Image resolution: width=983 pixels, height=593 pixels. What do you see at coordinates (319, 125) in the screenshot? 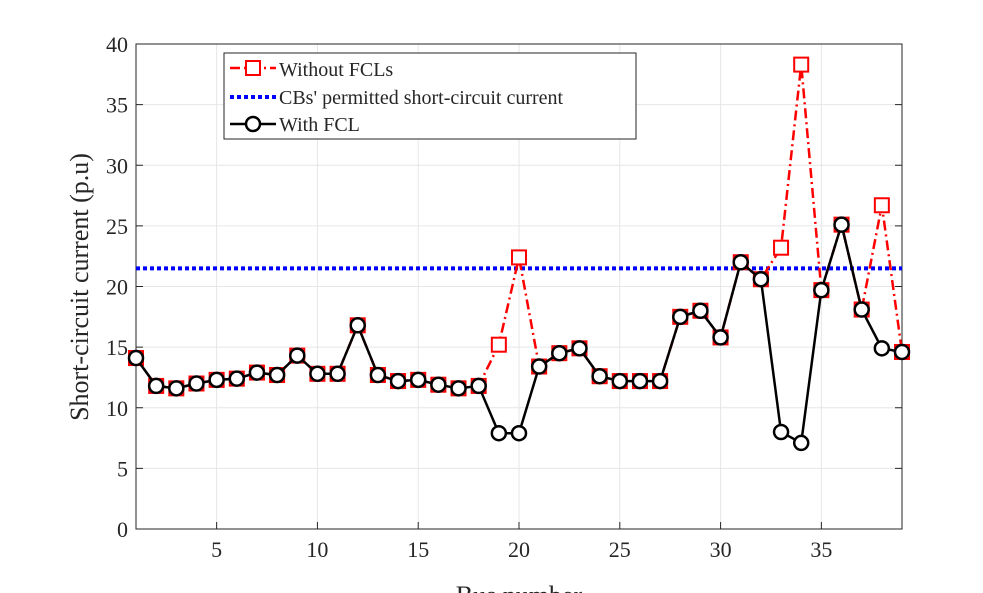
I see `legend-label-with-fcl: With FCL` at bounding box center [319, 125].